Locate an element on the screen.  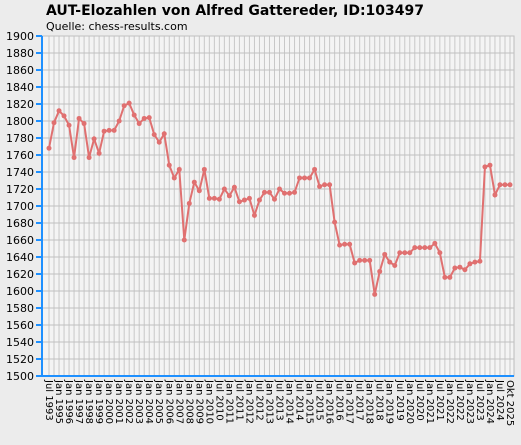
x-tick-label: Jan 1999 is located at coordinates (98, 401).